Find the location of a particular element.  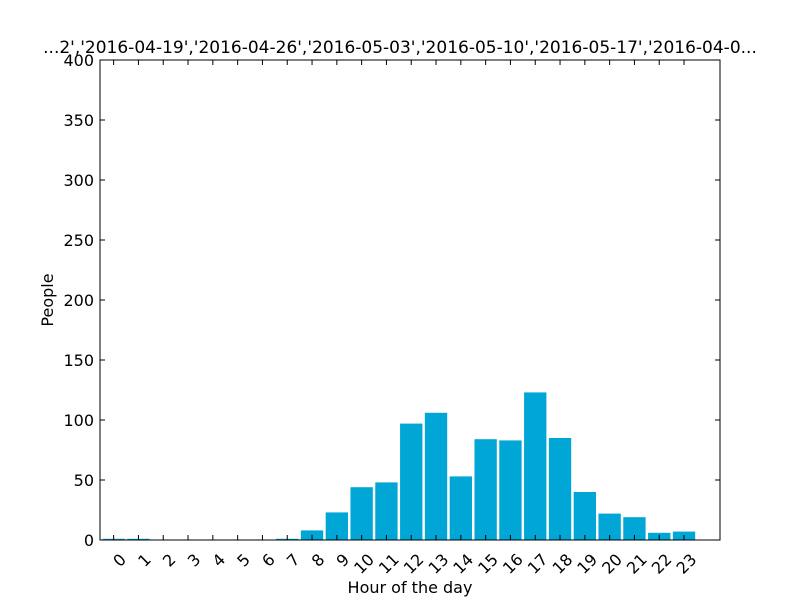

y-tick-label: 100 is located at coordinates (78, 420).